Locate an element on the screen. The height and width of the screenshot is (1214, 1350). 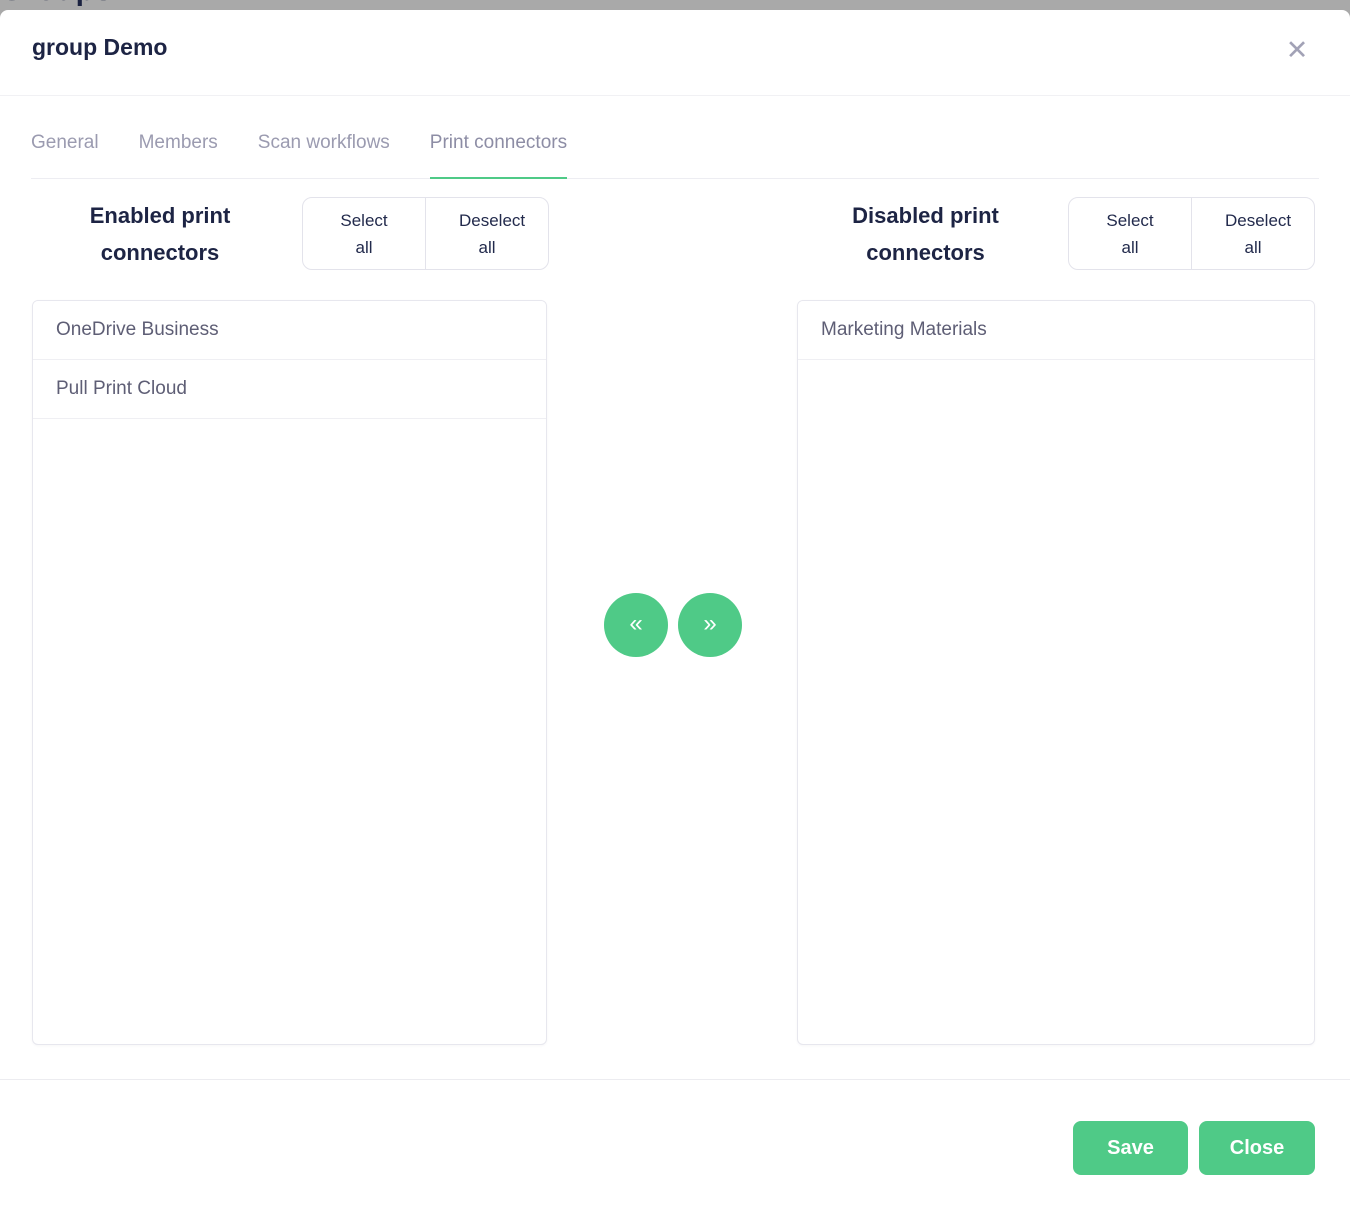
disabled-deselect-all-button: Deselect all is located at coordinates (1252, 233).